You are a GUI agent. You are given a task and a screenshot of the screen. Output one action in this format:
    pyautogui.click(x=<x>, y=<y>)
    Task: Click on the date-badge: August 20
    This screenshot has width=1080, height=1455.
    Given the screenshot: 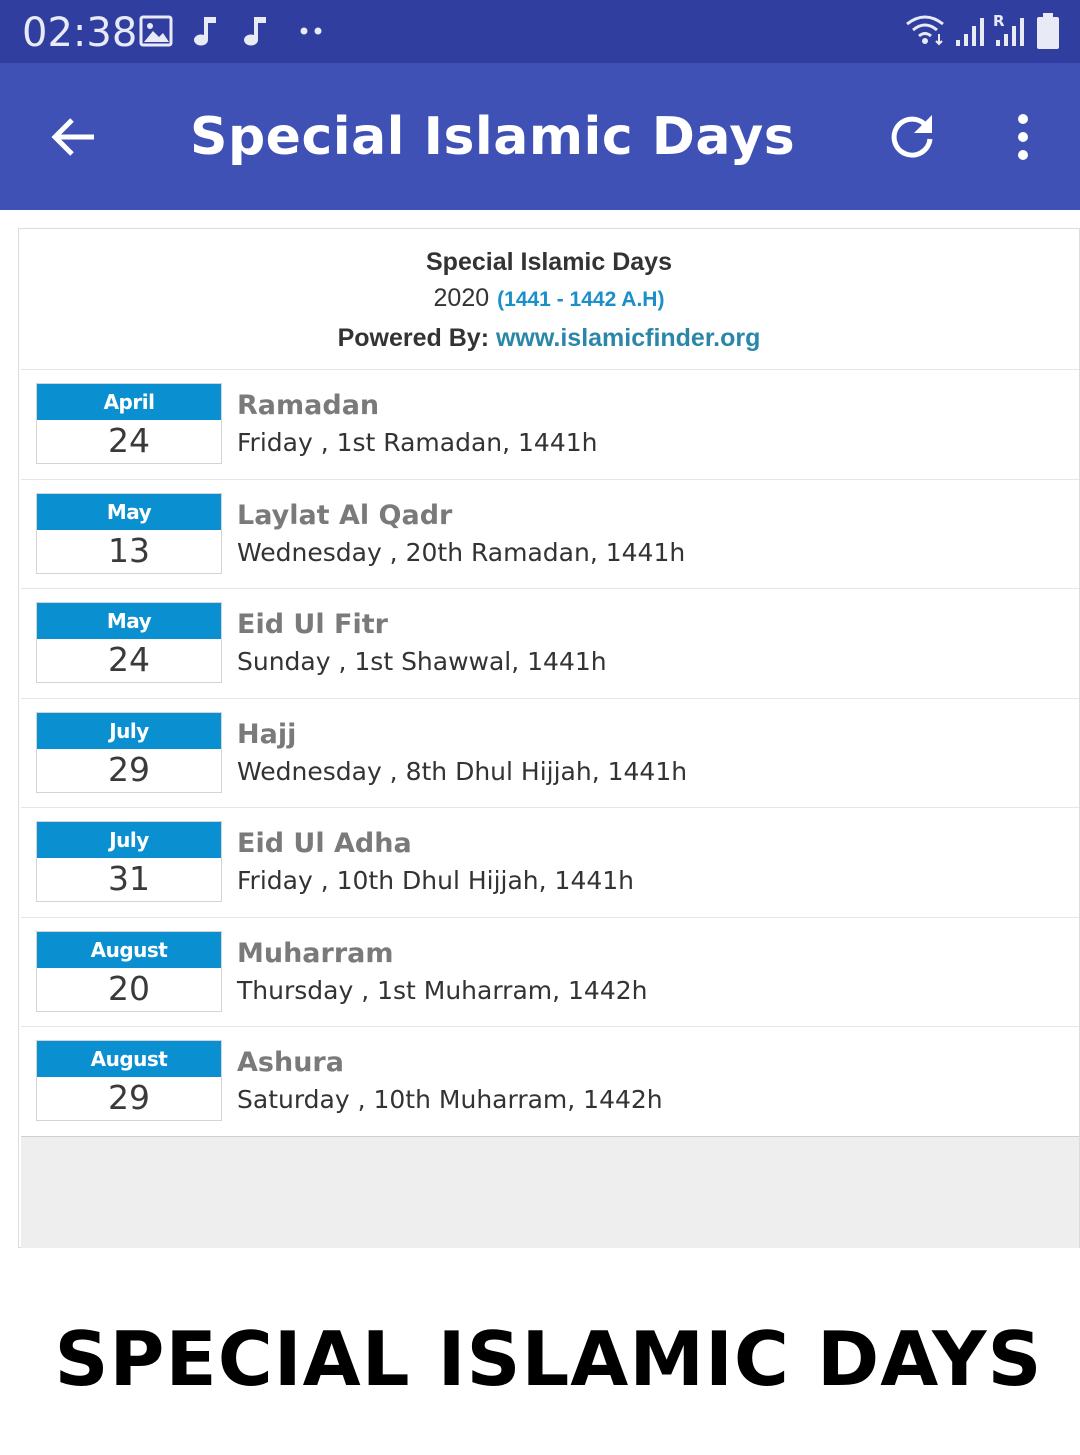 What is the action you would take?
    pyautogui.click(x=129, y=971)
    